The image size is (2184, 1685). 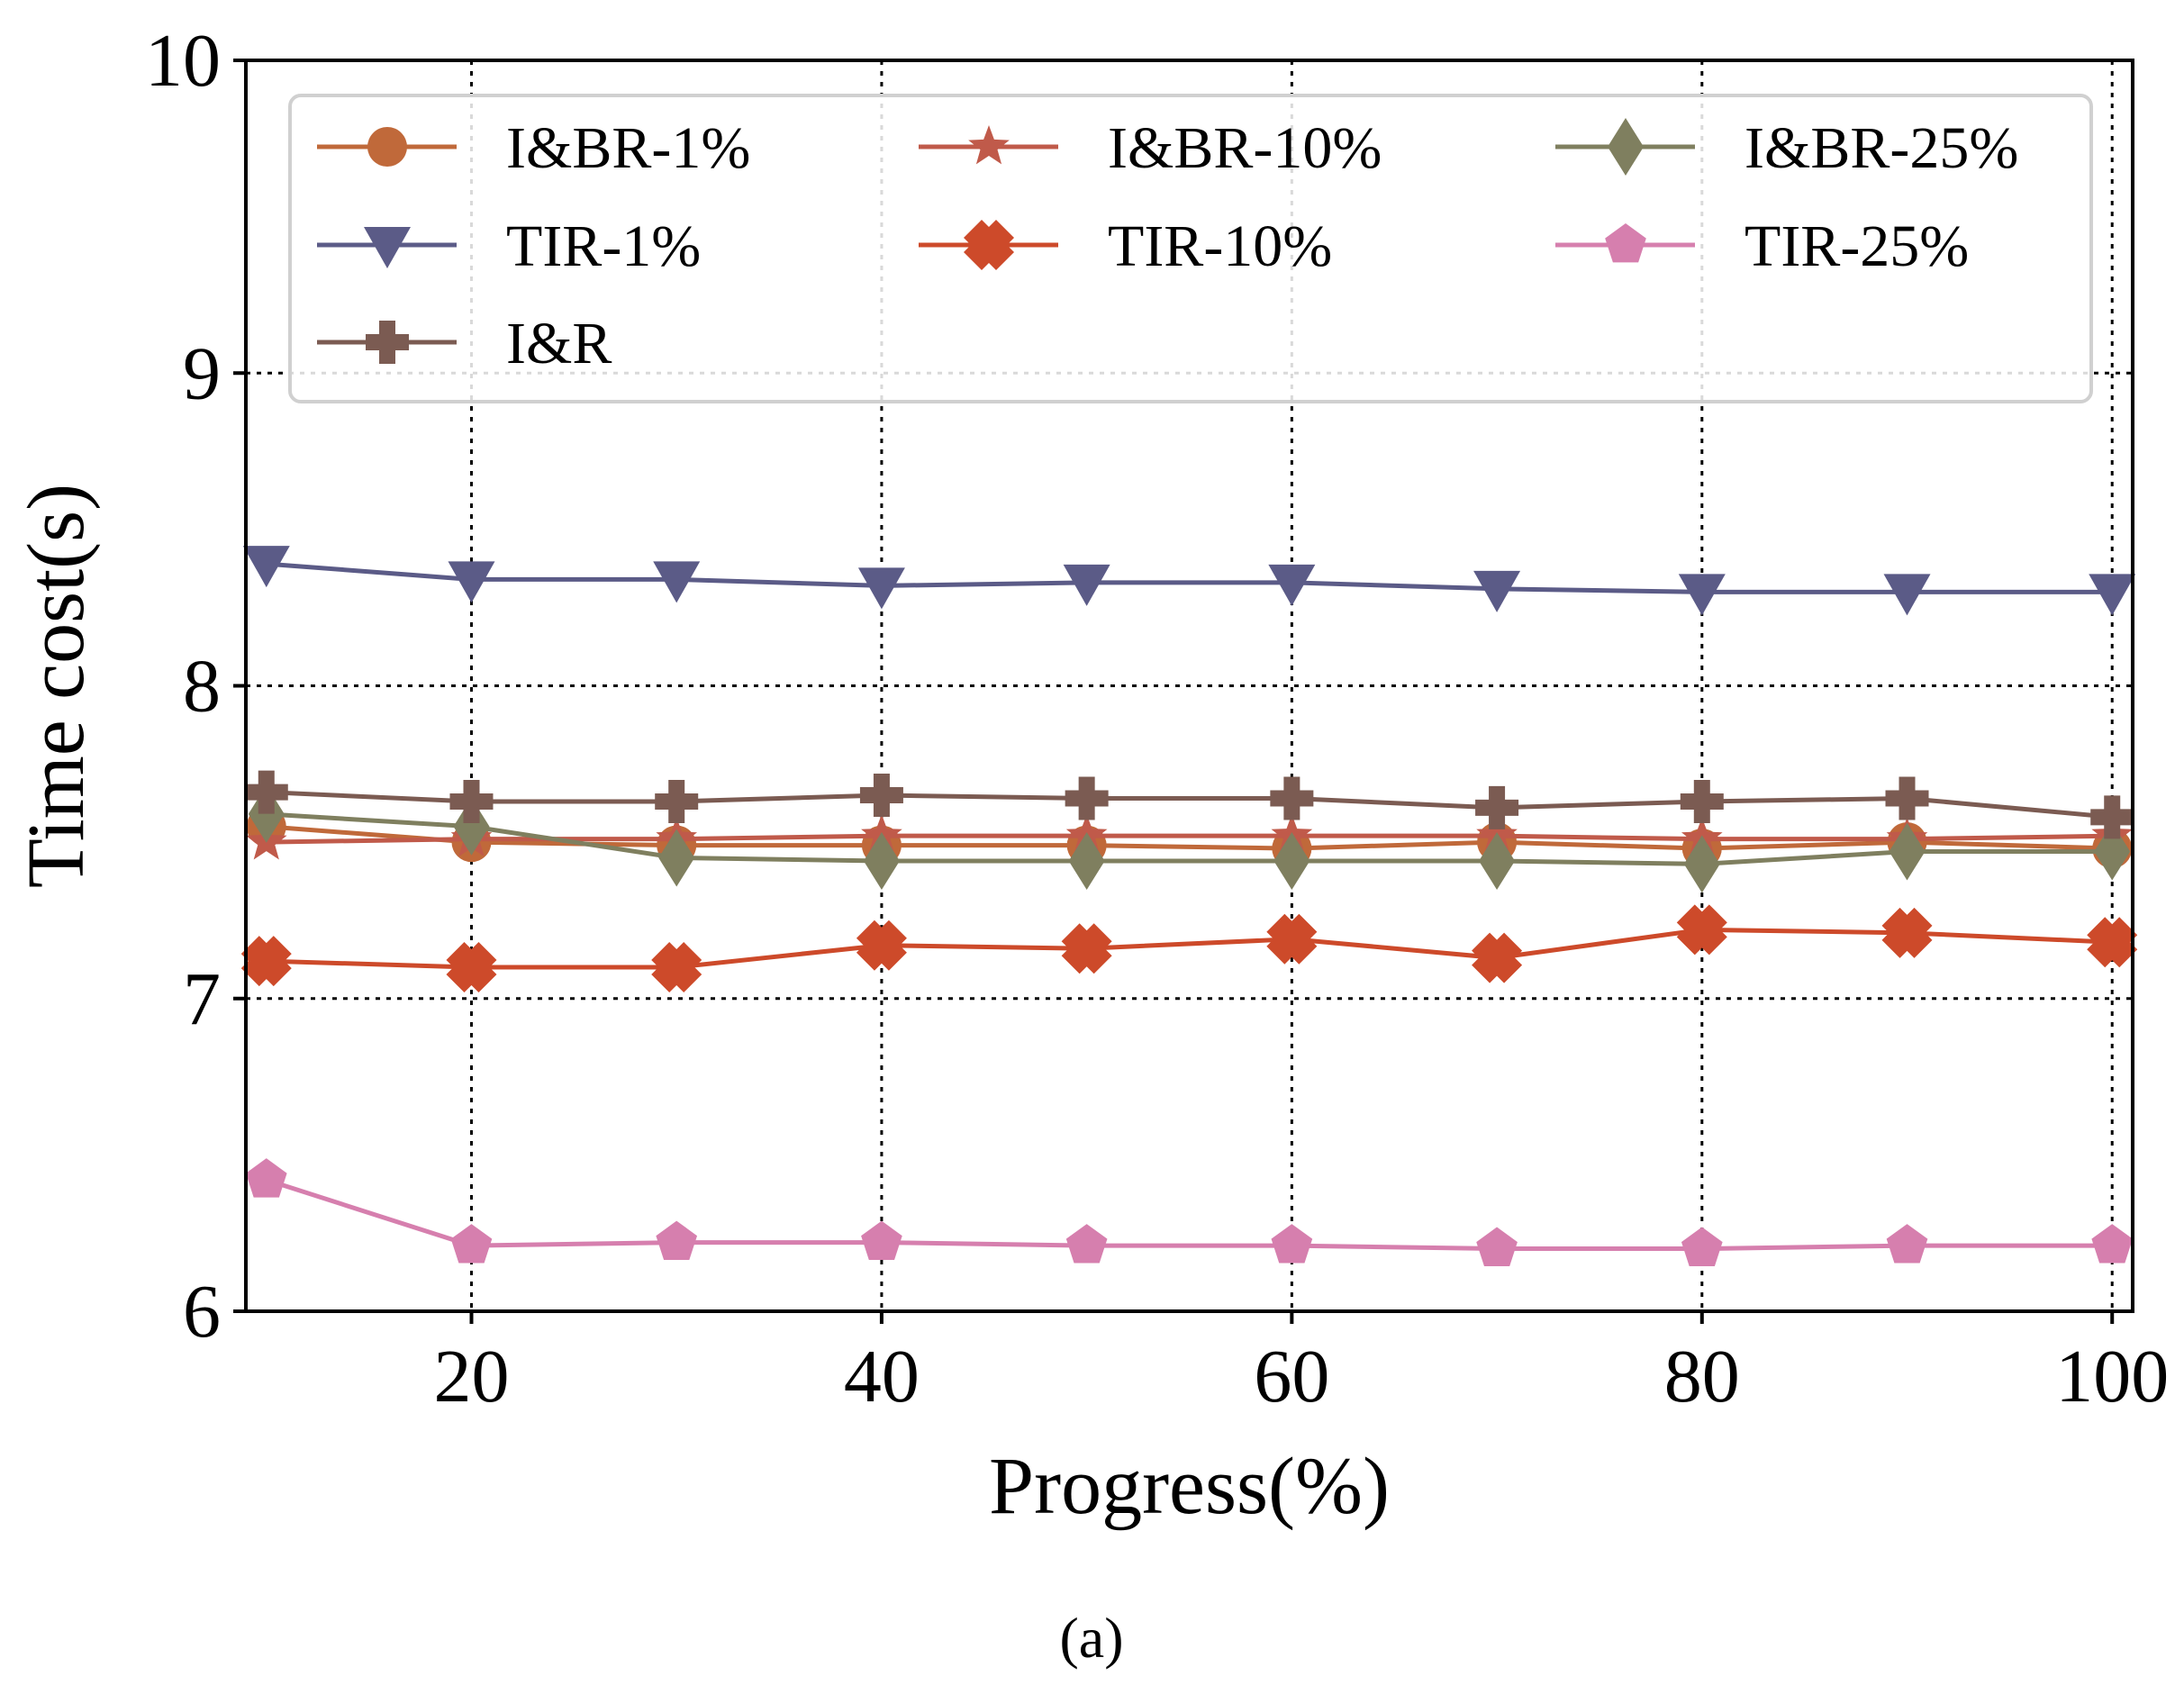 I want to click on y-tick-label: 6, so click(x=202, y=1312).